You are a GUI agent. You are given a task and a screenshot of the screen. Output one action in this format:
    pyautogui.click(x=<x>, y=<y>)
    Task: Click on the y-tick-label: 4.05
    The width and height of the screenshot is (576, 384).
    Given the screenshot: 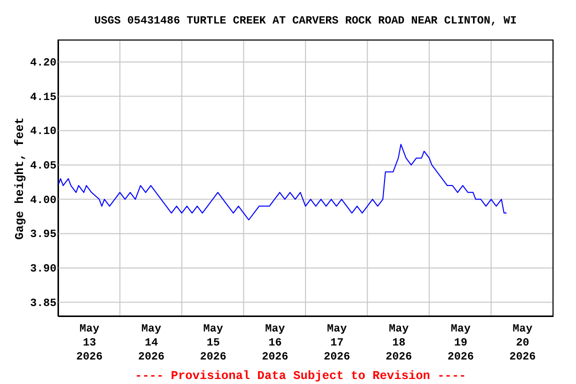 What is the action you would take?
    pyautogui.click(x=43, y=166)
    